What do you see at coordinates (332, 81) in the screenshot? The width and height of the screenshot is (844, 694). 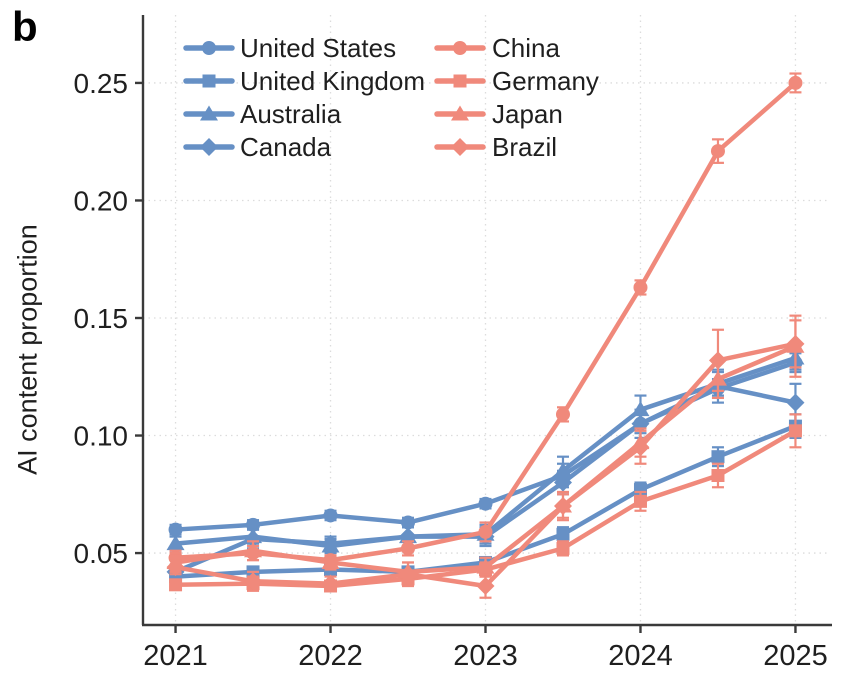 I see `legend-label: United Kingdom` at bounding box center [332, 81].